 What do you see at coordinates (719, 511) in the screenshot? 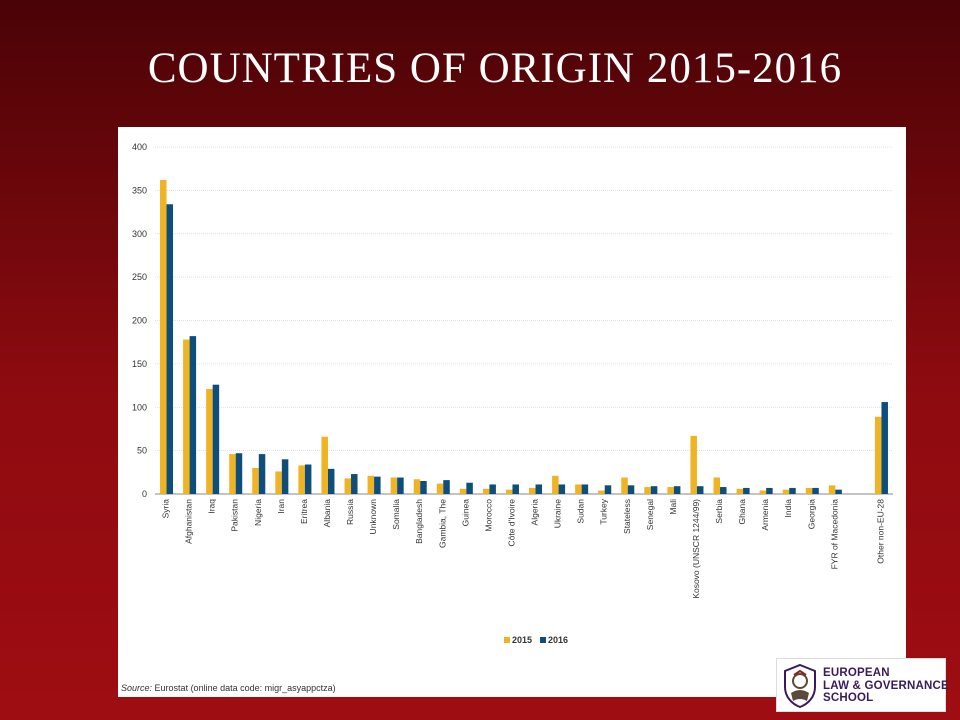
I see `x-tick-label: Serbia` at bounding box center [719, 511].